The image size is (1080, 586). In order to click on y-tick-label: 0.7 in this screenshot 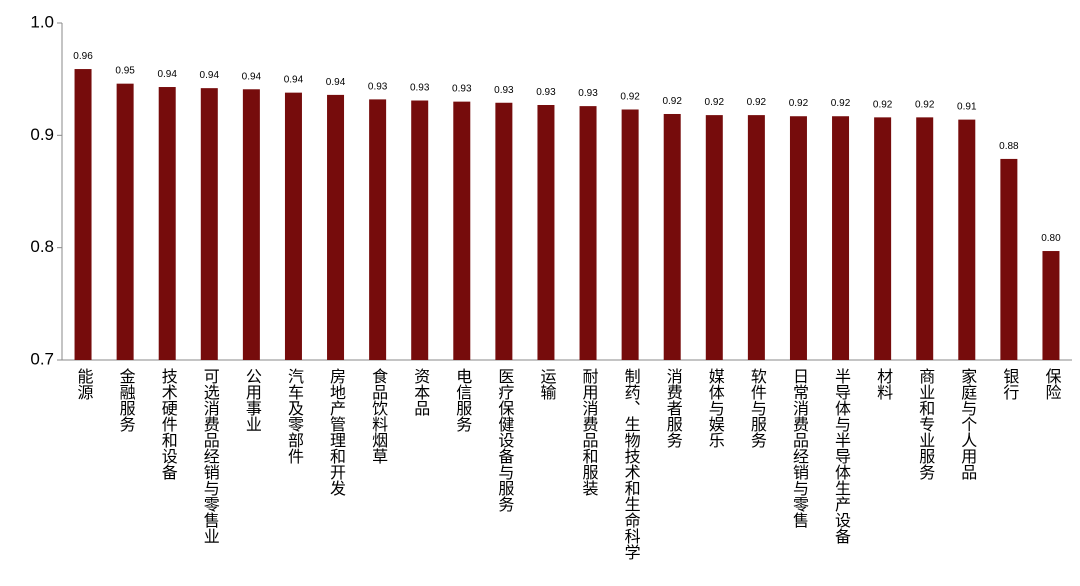, I will do `click(42, 358)`.